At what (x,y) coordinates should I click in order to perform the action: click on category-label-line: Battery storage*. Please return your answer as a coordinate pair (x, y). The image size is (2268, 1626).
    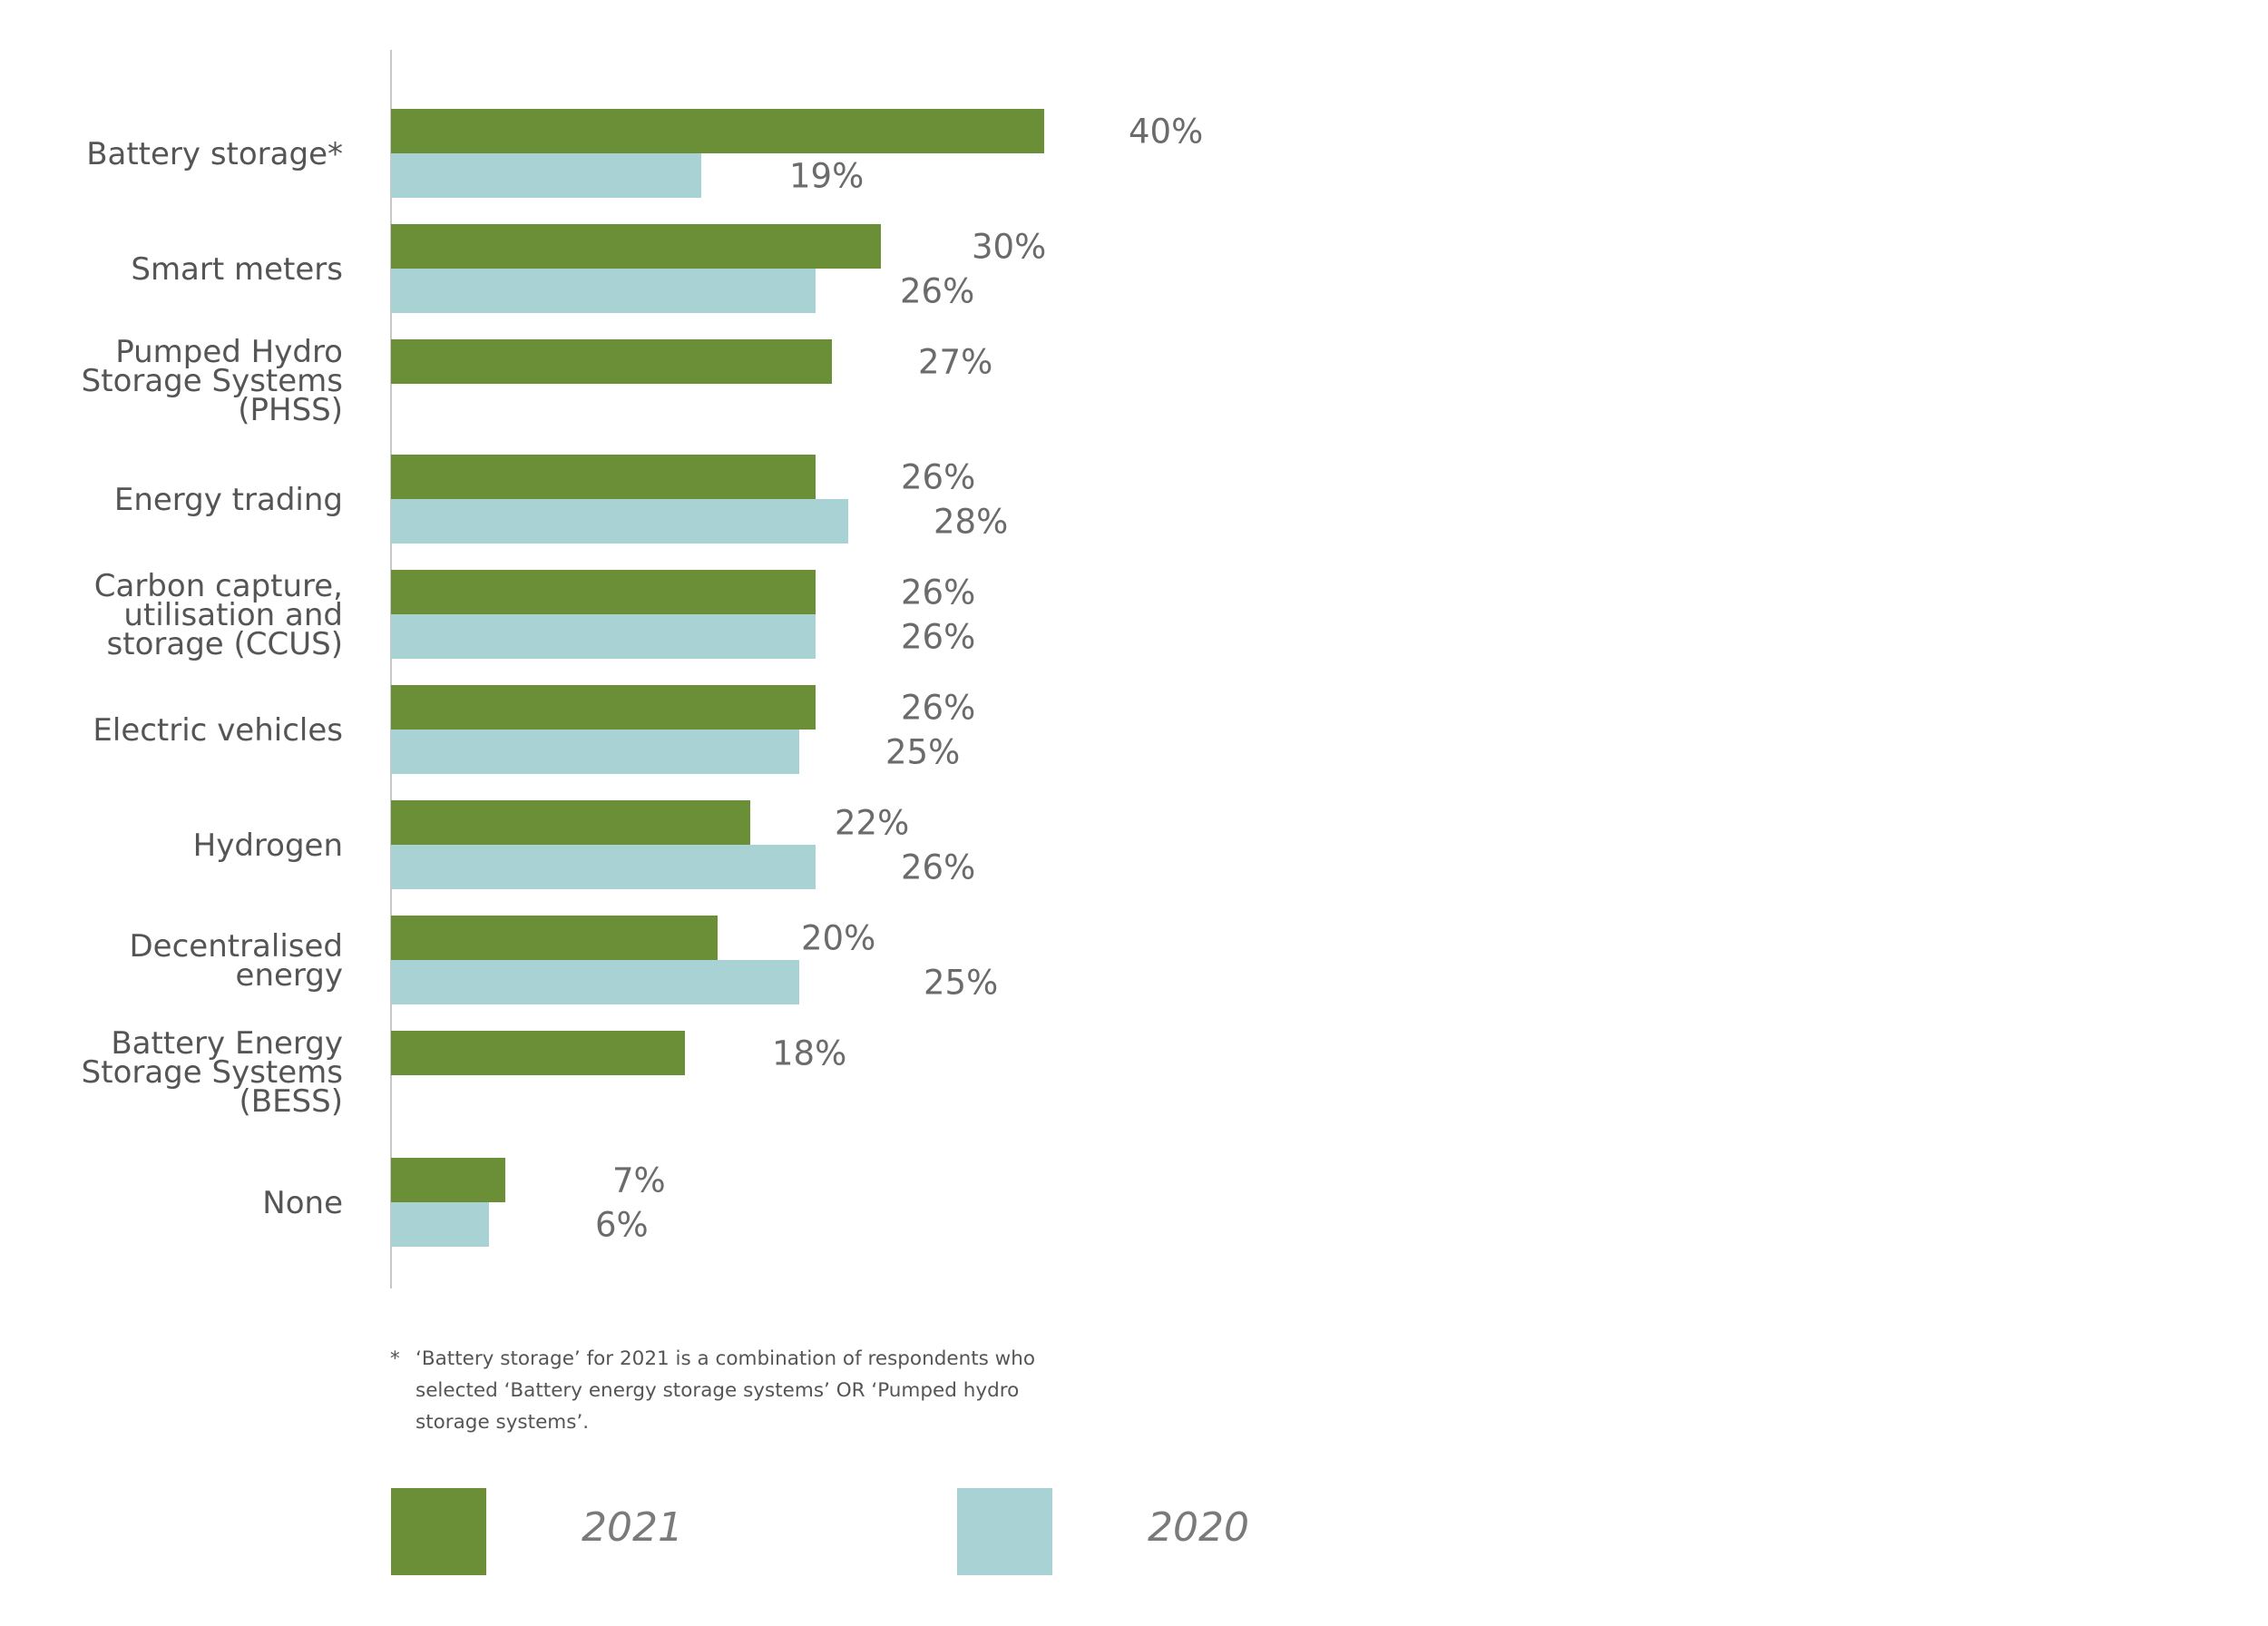
    Looking at the image, I should click on (215, 154).